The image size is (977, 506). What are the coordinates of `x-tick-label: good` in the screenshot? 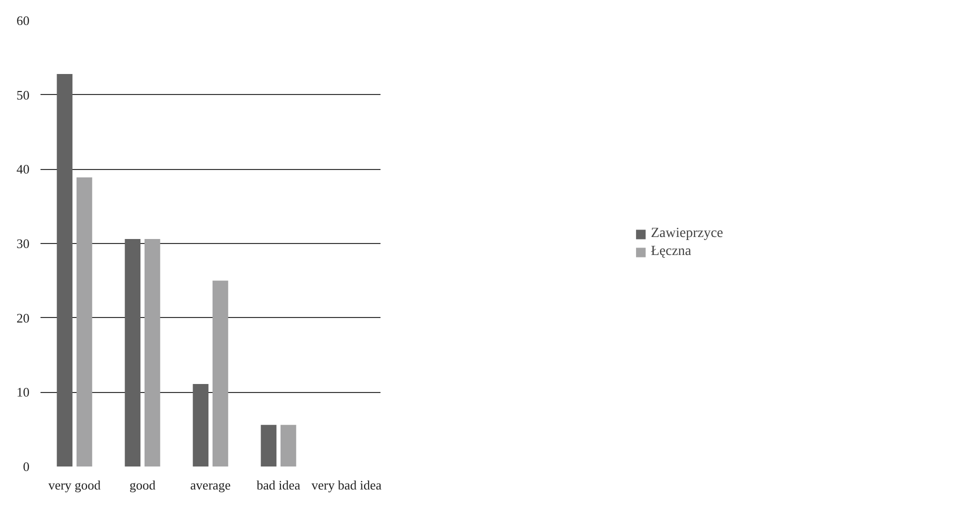 It's located at (143, 485).